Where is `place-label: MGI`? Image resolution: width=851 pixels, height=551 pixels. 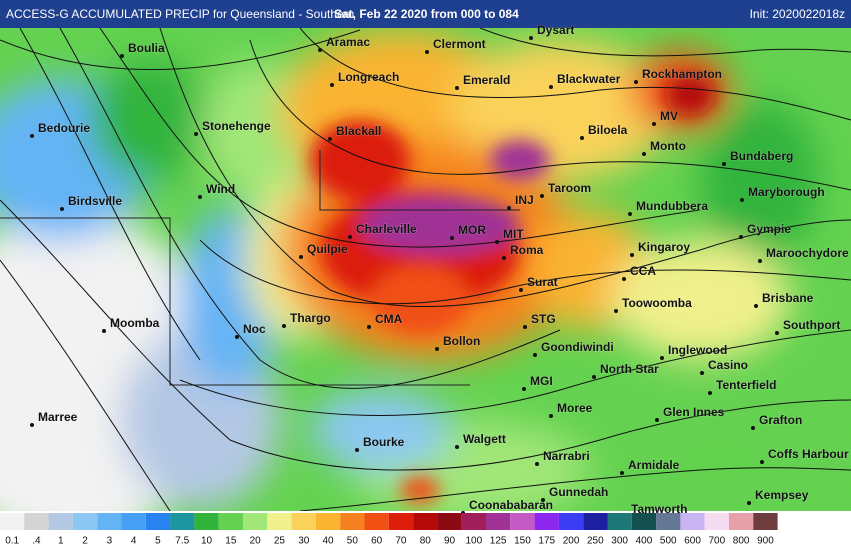 place-label: MGI is located at coordinates (541, 381).